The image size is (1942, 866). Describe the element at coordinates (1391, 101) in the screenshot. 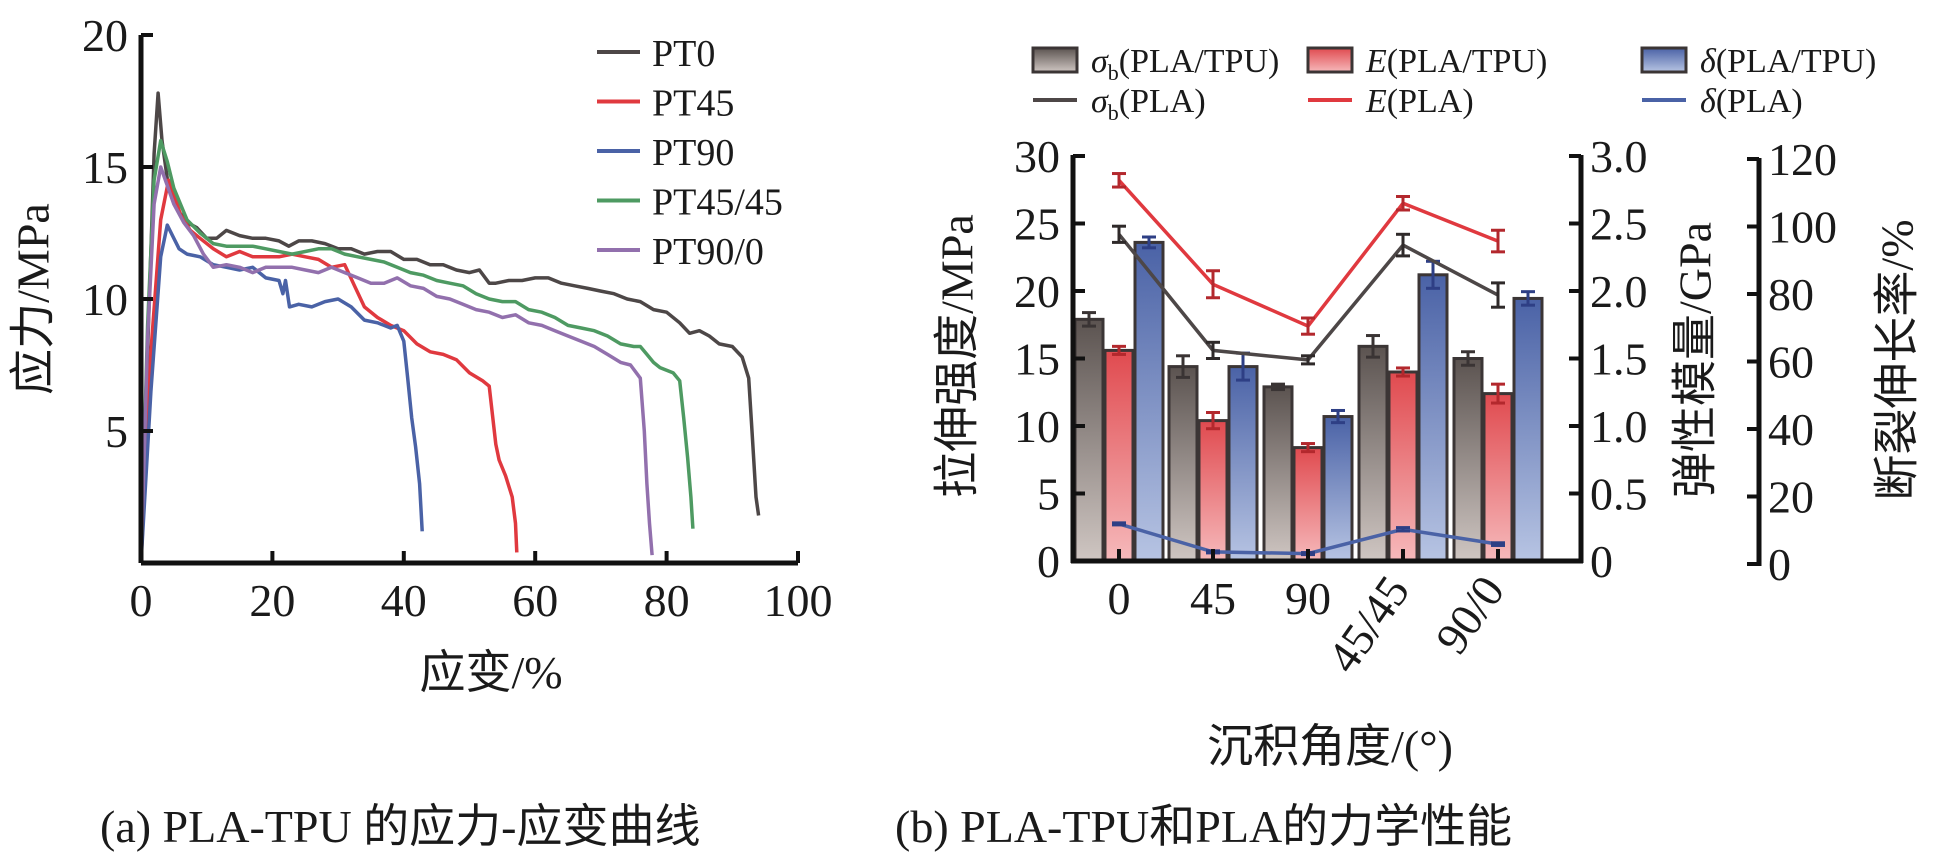

I see `legend-item-e-pla: E(PLA)` at that location.